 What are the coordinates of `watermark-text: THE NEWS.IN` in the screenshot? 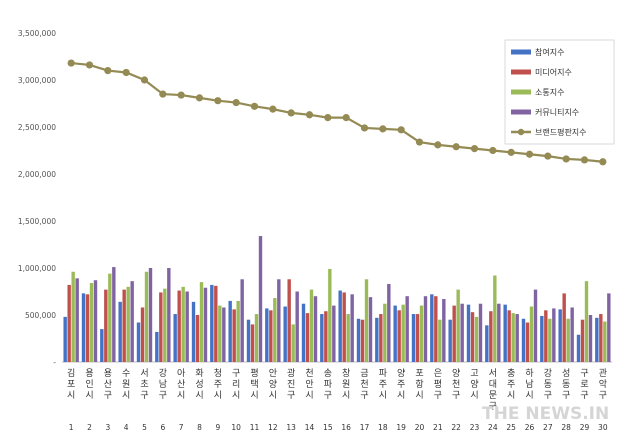 It's located at (545, 414).